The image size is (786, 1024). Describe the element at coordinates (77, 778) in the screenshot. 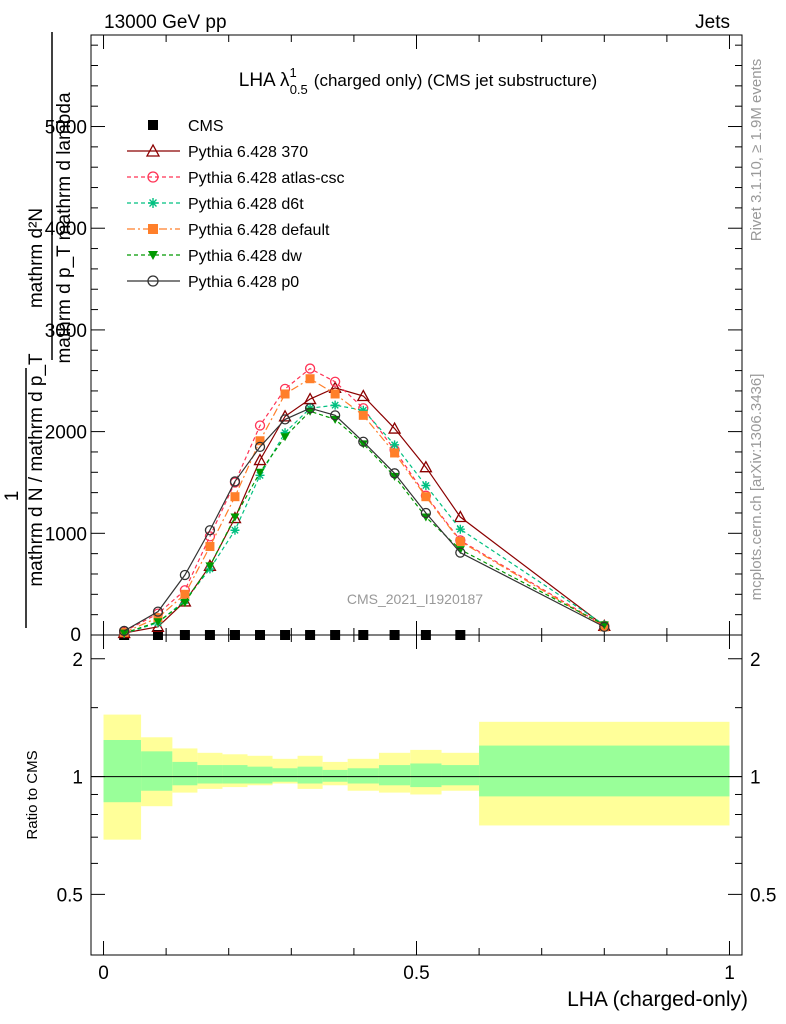

I see `ratio-y-tick-label: 1` at that location.